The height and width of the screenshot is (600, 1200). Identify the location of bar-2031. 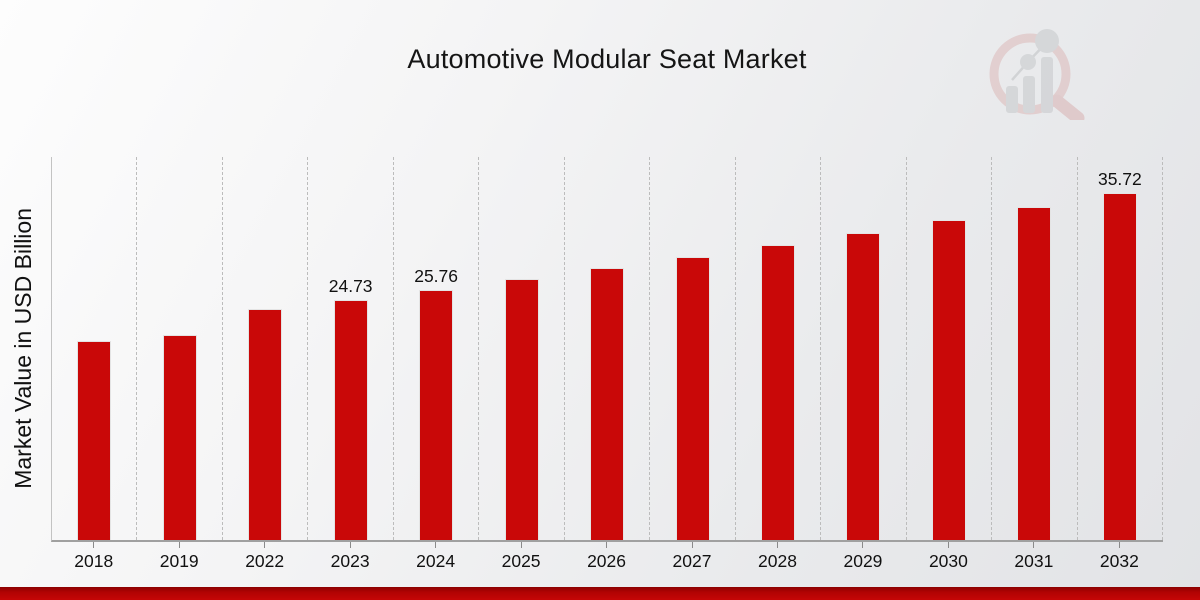
(1034, 373).